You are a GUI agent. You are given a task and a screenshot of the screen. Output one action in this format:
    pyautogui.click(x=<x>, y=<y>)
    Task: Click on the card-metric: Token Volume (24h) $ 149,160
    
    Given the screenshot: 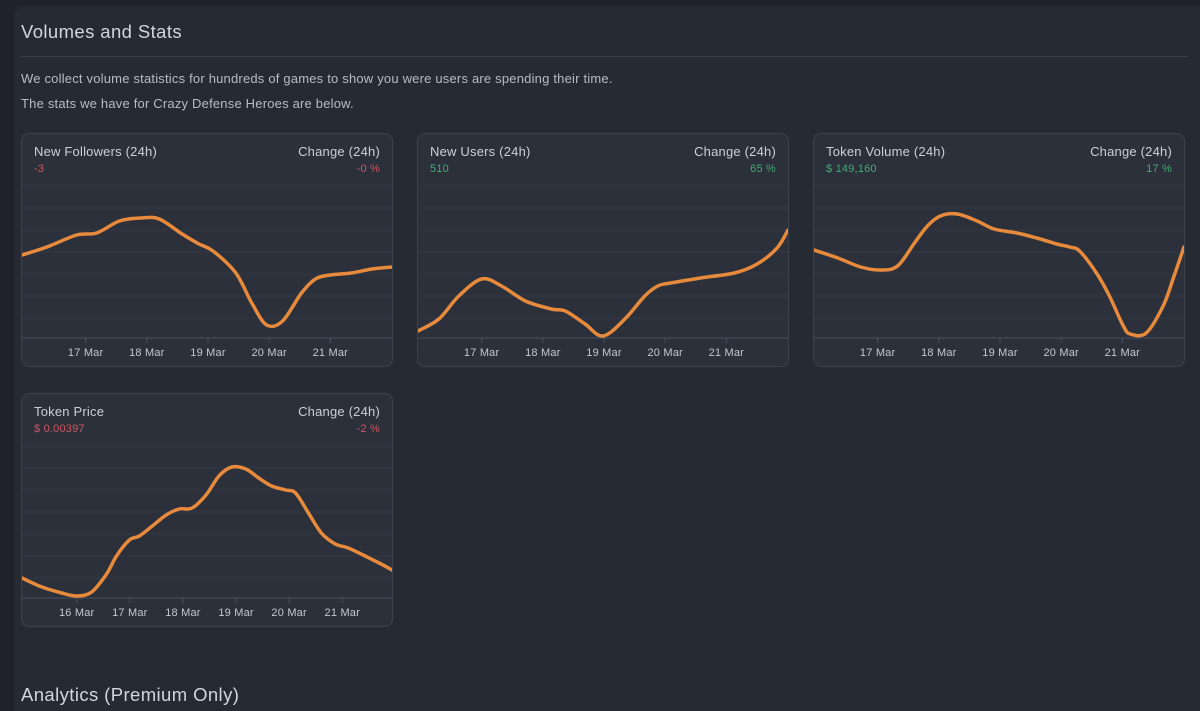 What is the action you would take?
    pyautogui.click(x=885, y=162)
    